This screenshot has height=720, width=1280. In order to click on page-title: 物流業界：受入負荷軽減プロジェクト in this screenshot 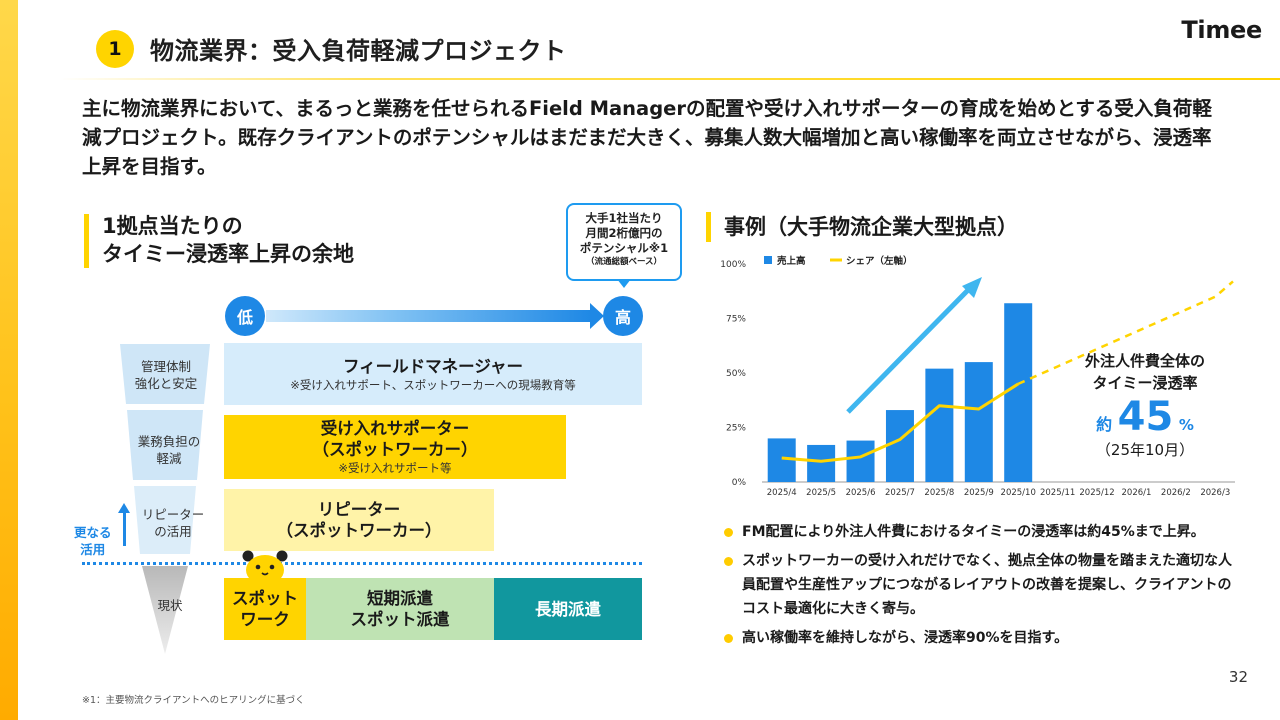, I will do `click(358, 51)`.